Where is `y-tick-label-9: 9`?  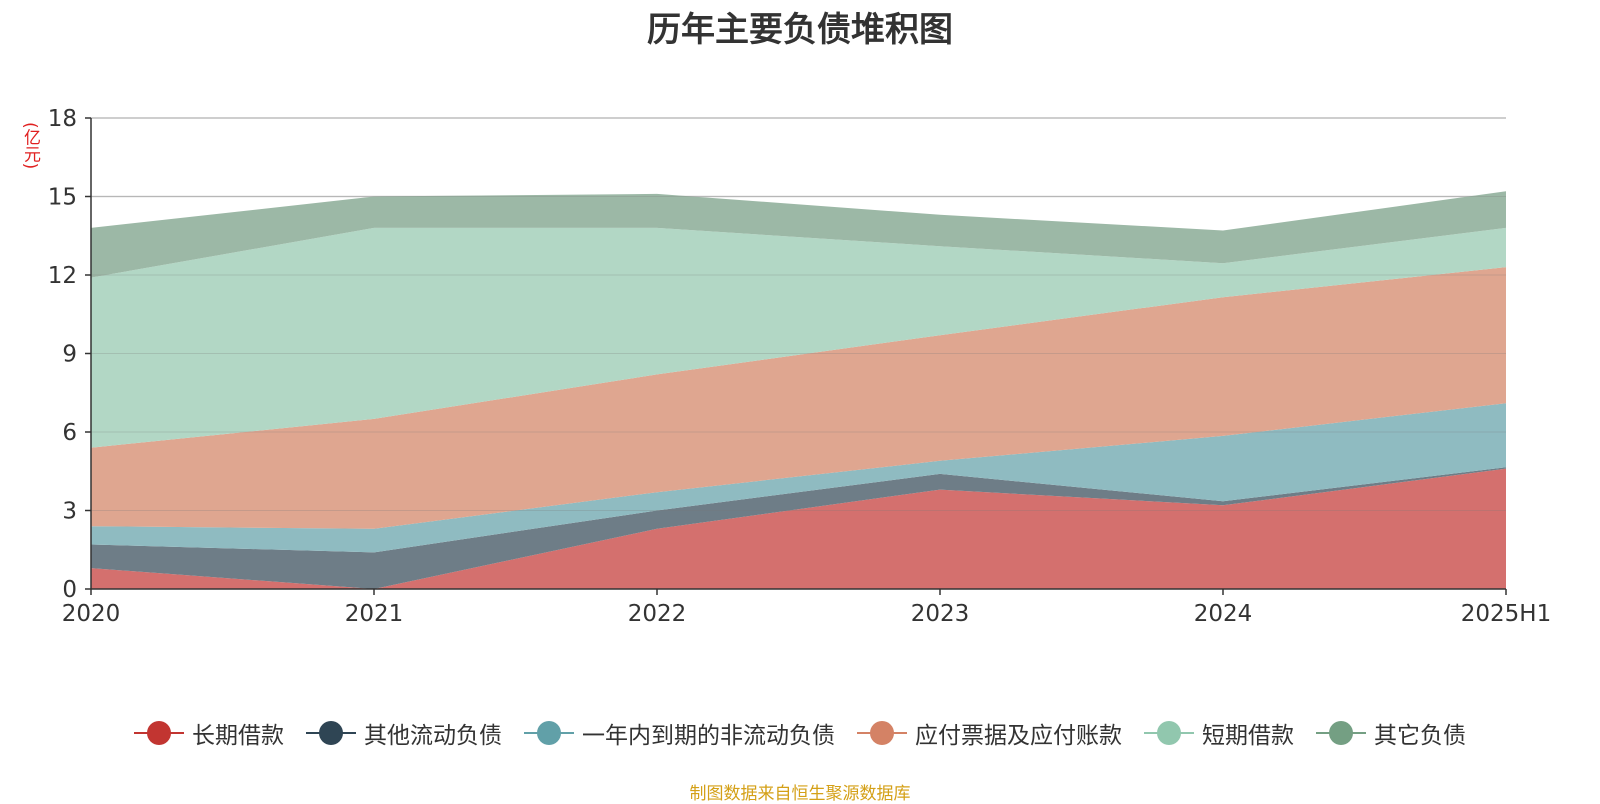 y-tick-label-9: 9 is located at coordinates (69, 355).